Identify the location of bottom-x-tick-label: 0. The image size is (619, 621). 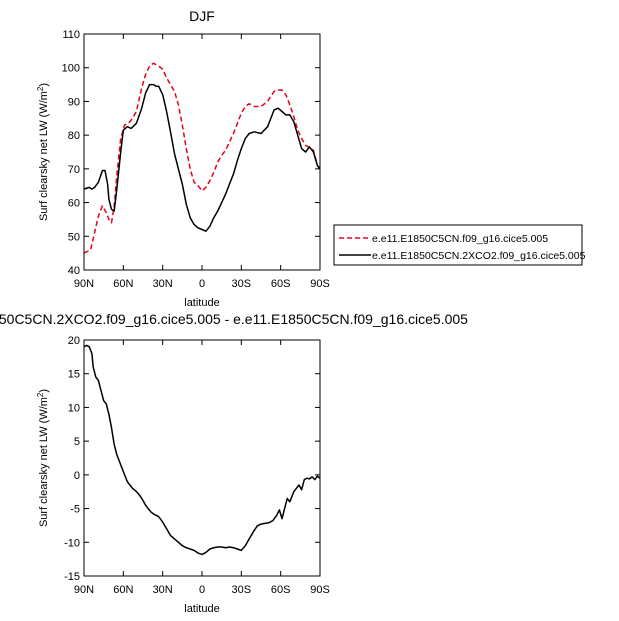
(202, 590).